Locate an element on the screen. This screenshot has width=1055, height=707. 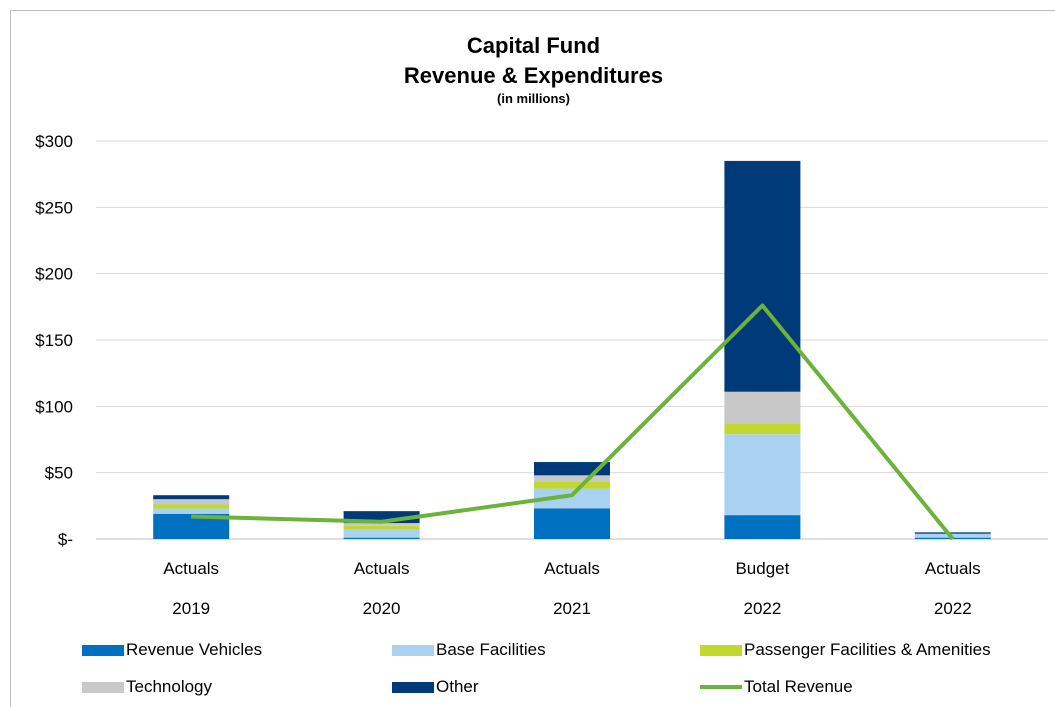
x-year-label: 2020 is located at coordinates (382, 608).